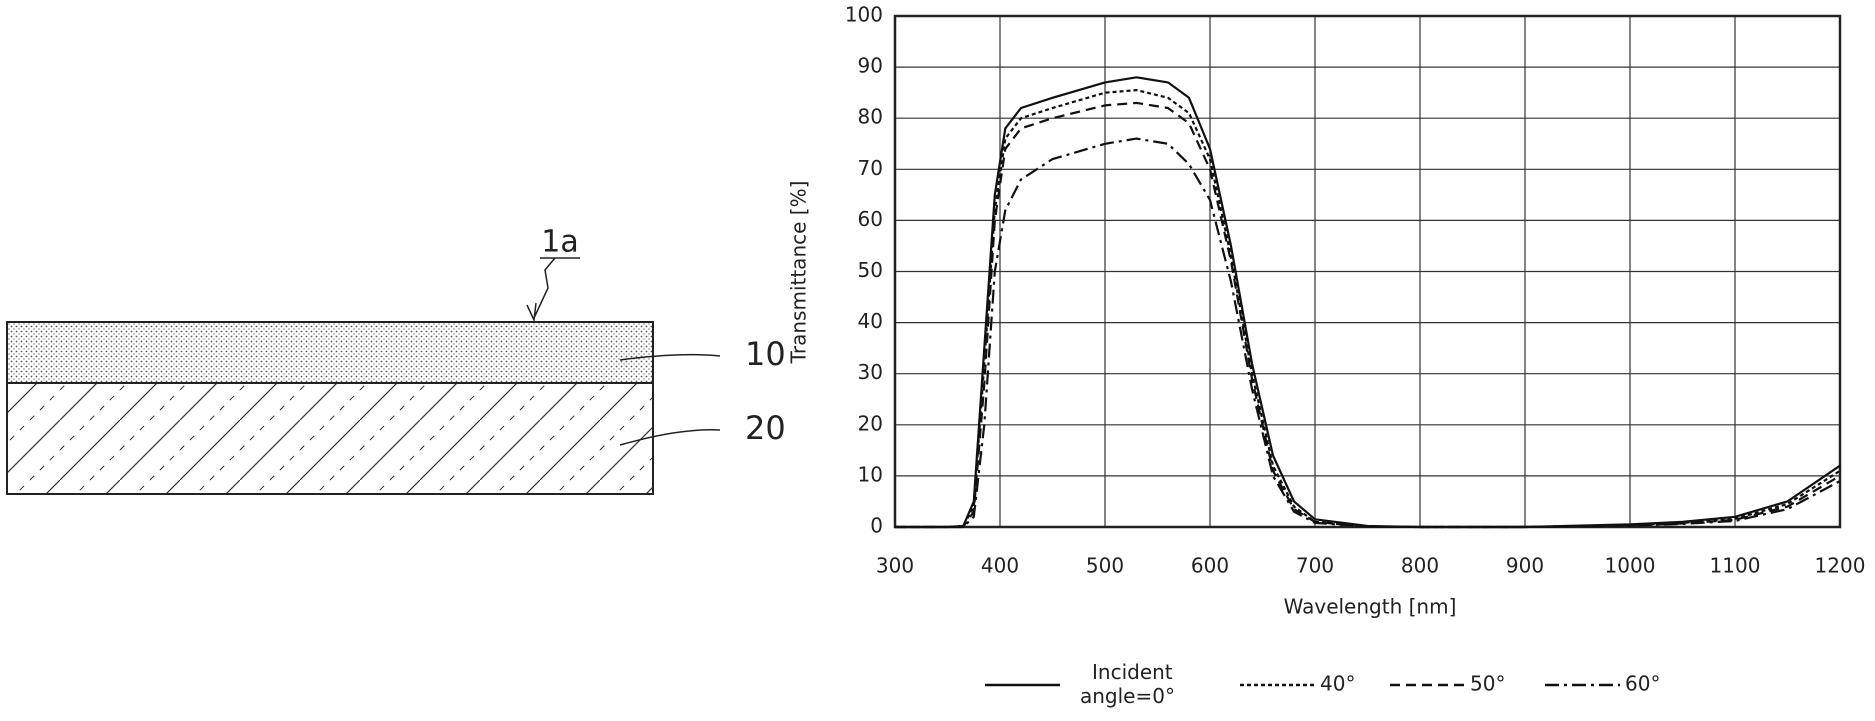  Describe the element at coordinates (1420, 566) in the screenshot. I see `x-tick-label: 800` at that location.